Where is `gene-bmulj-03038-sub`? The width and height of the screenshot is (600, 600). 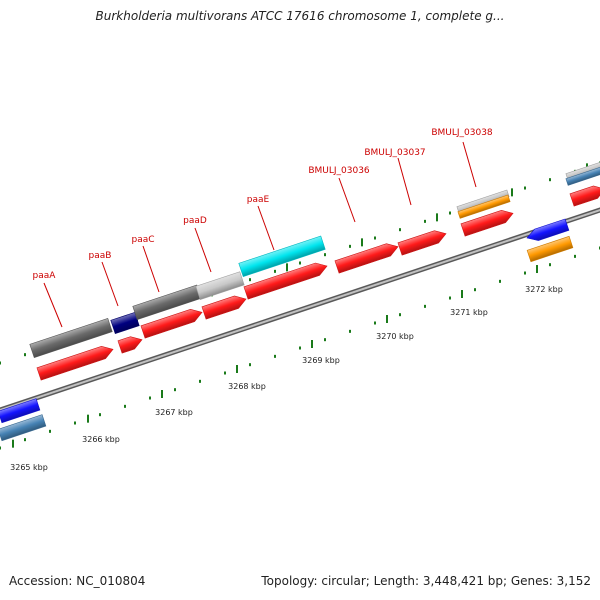
gene-bmulj-03038-sub is located at coordinates (484, 206).